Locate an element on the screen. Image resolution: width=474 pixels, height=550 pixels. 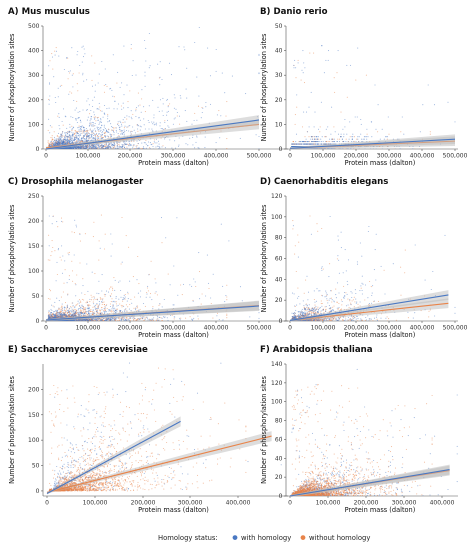
y-tick-label: 50 is located at coordinates (279, 26).